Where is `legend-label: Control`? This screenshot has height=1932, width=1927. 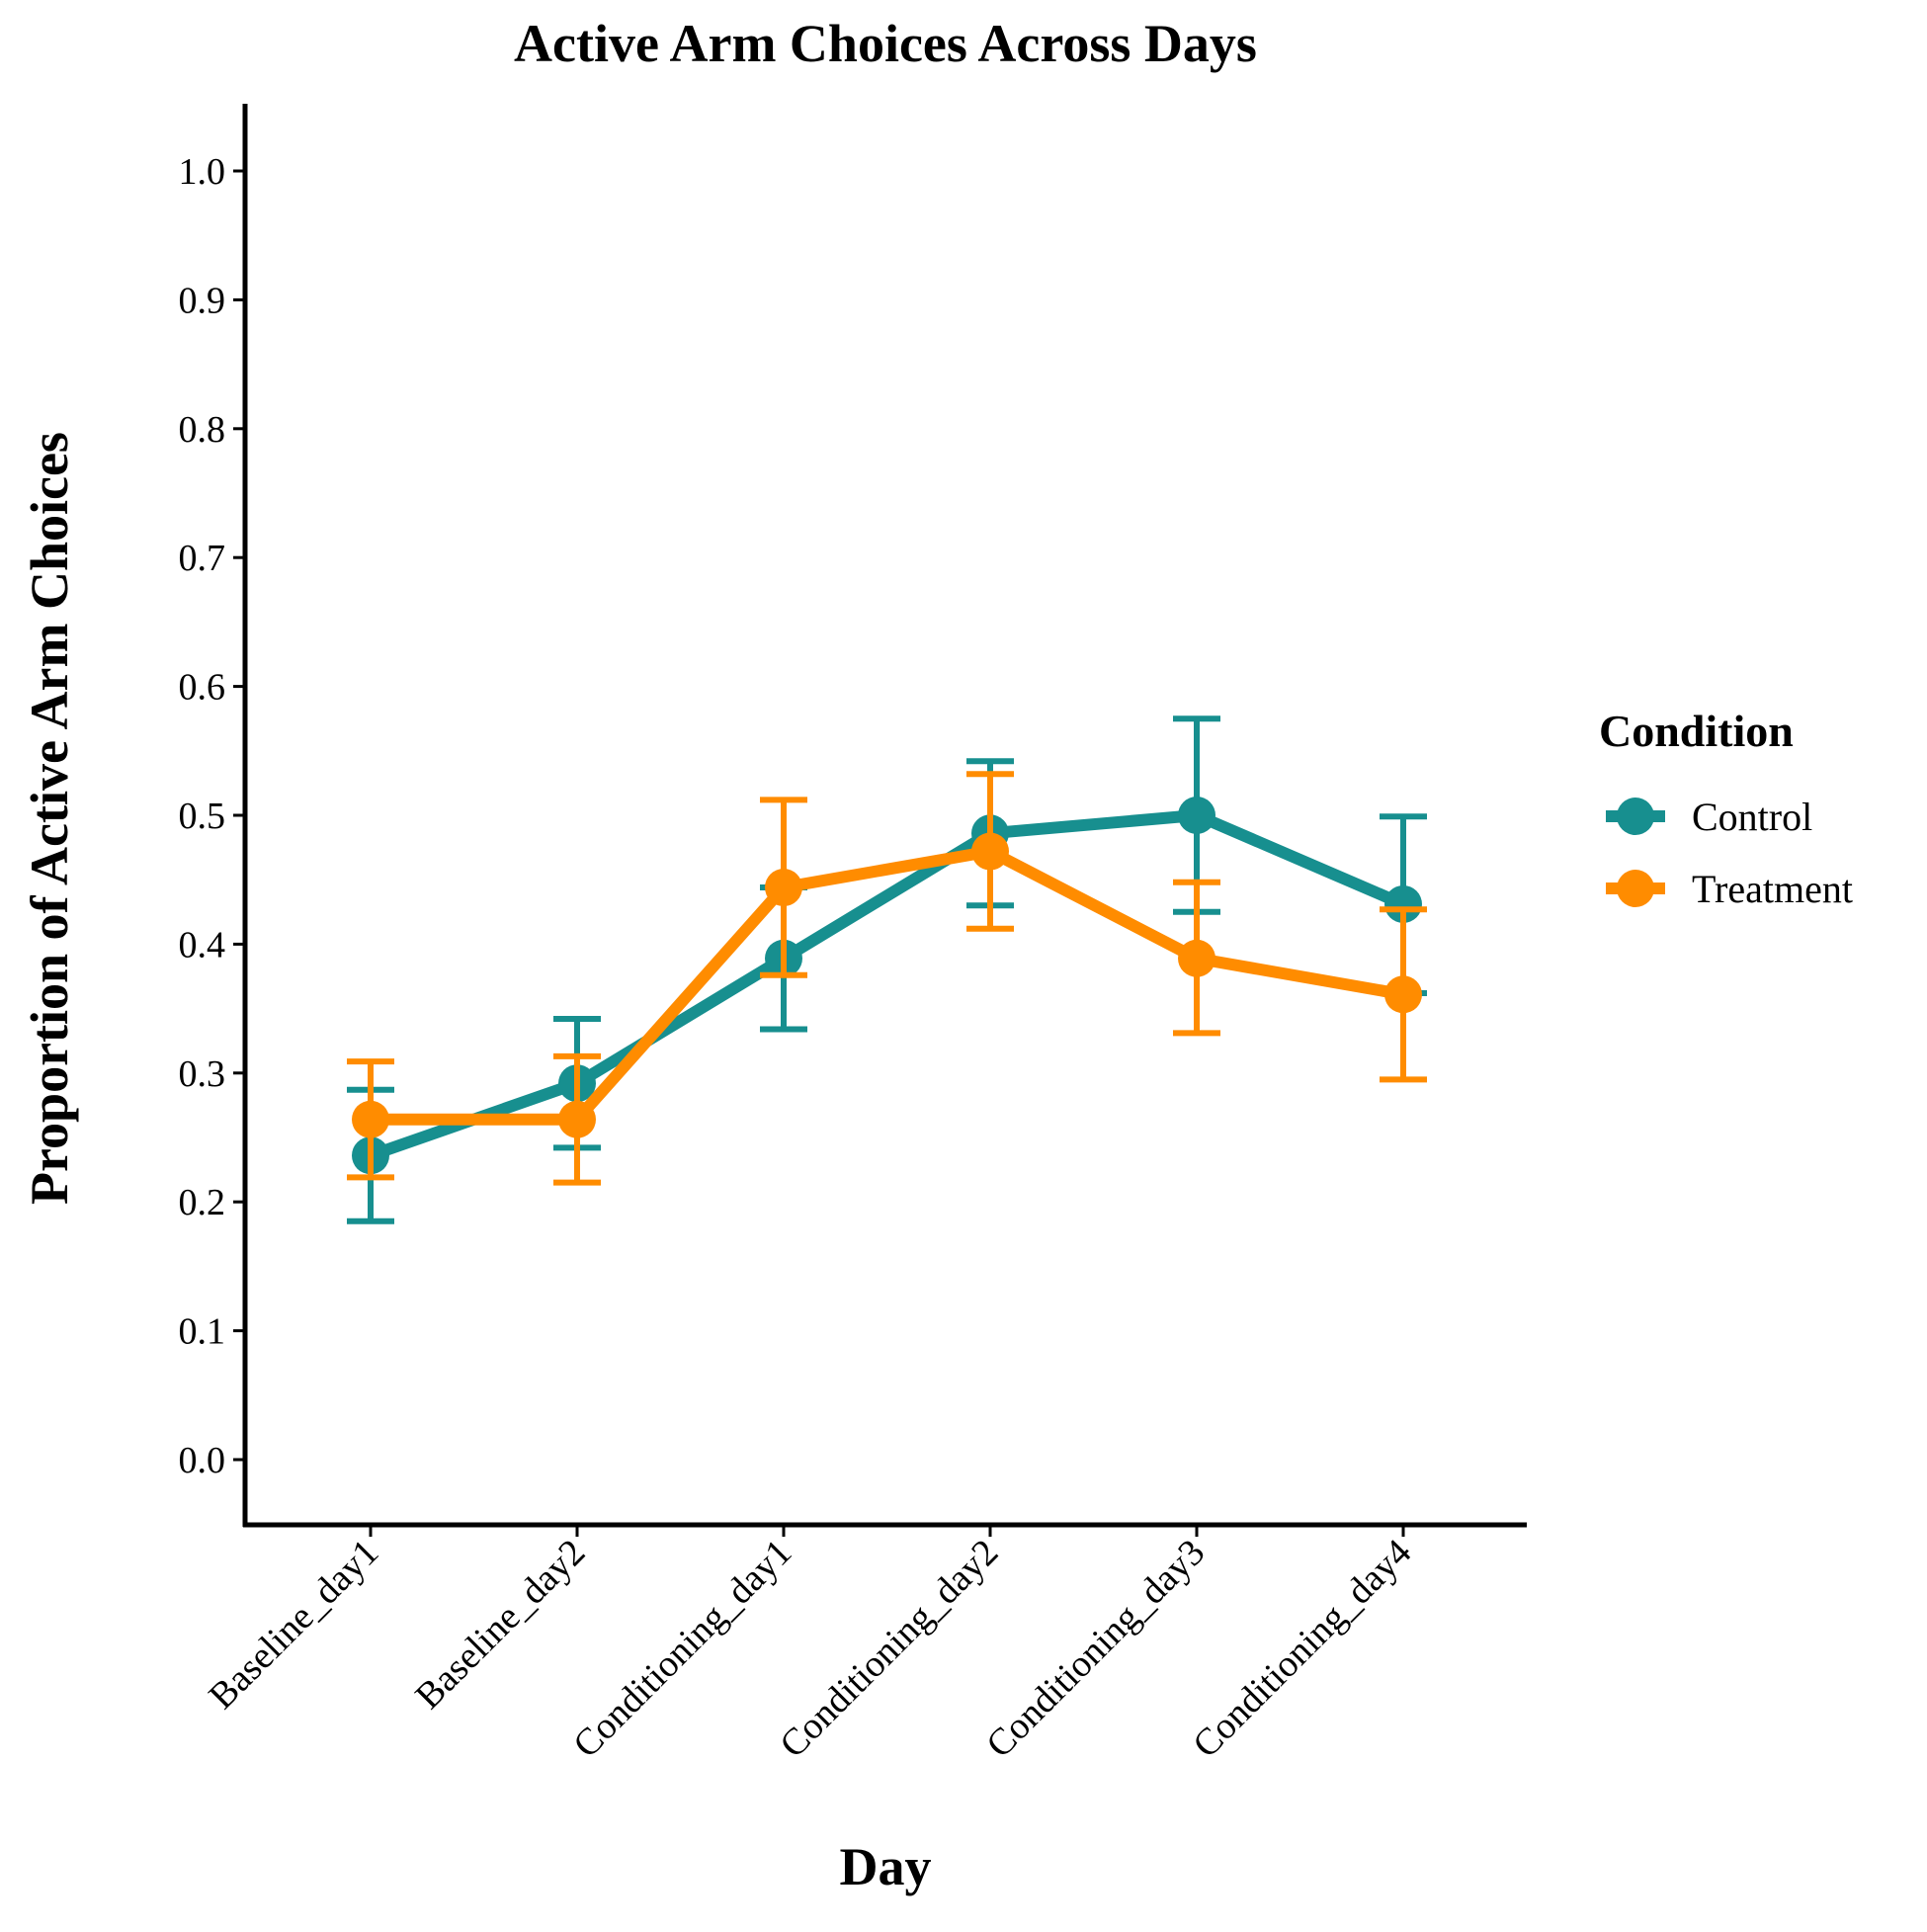 legend-label: Control is located at coordinates (1752, 817).